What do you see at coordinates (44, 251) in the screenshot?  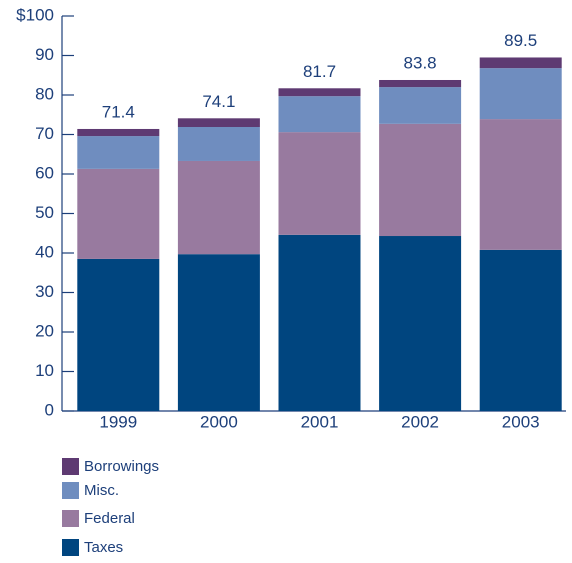 I see `y-tick-label: 40` at bounding box center [44, 251].